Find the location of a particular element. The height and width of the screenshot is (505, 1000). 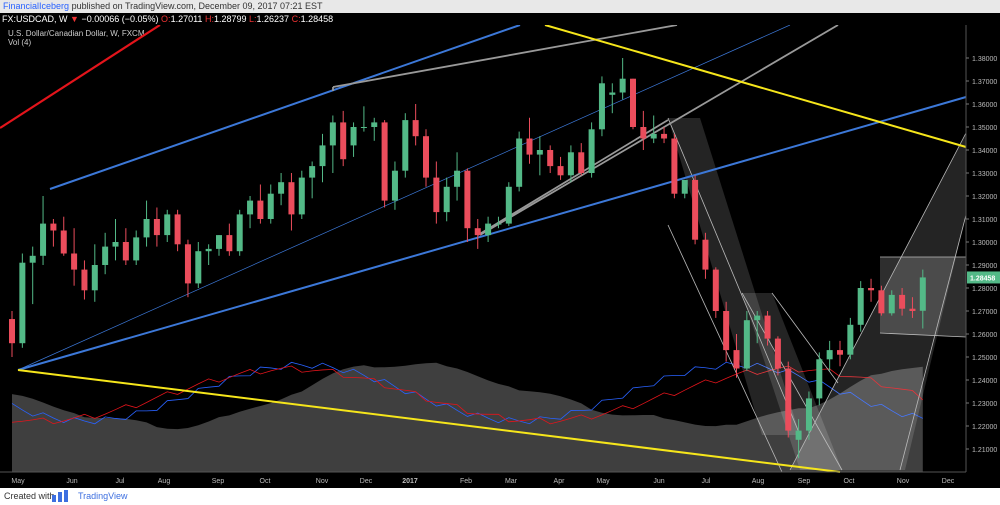

high-key: H: is located at coordinates (209, 19).